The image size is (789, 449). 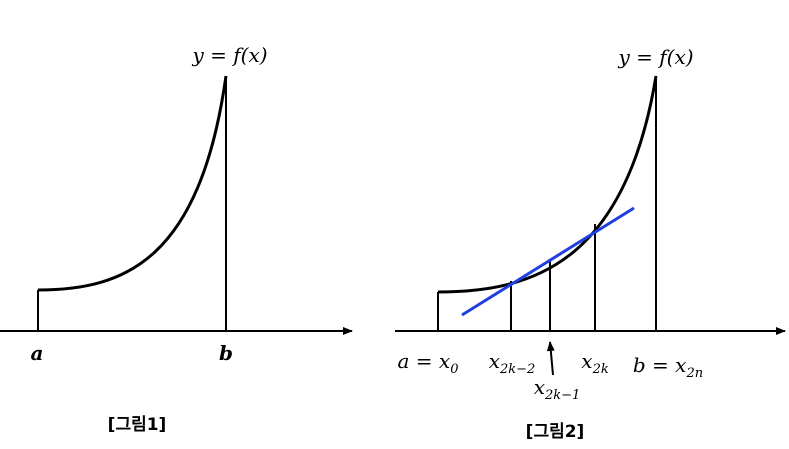 I want to click on caption: [그림2], so click(x=555, y=432).